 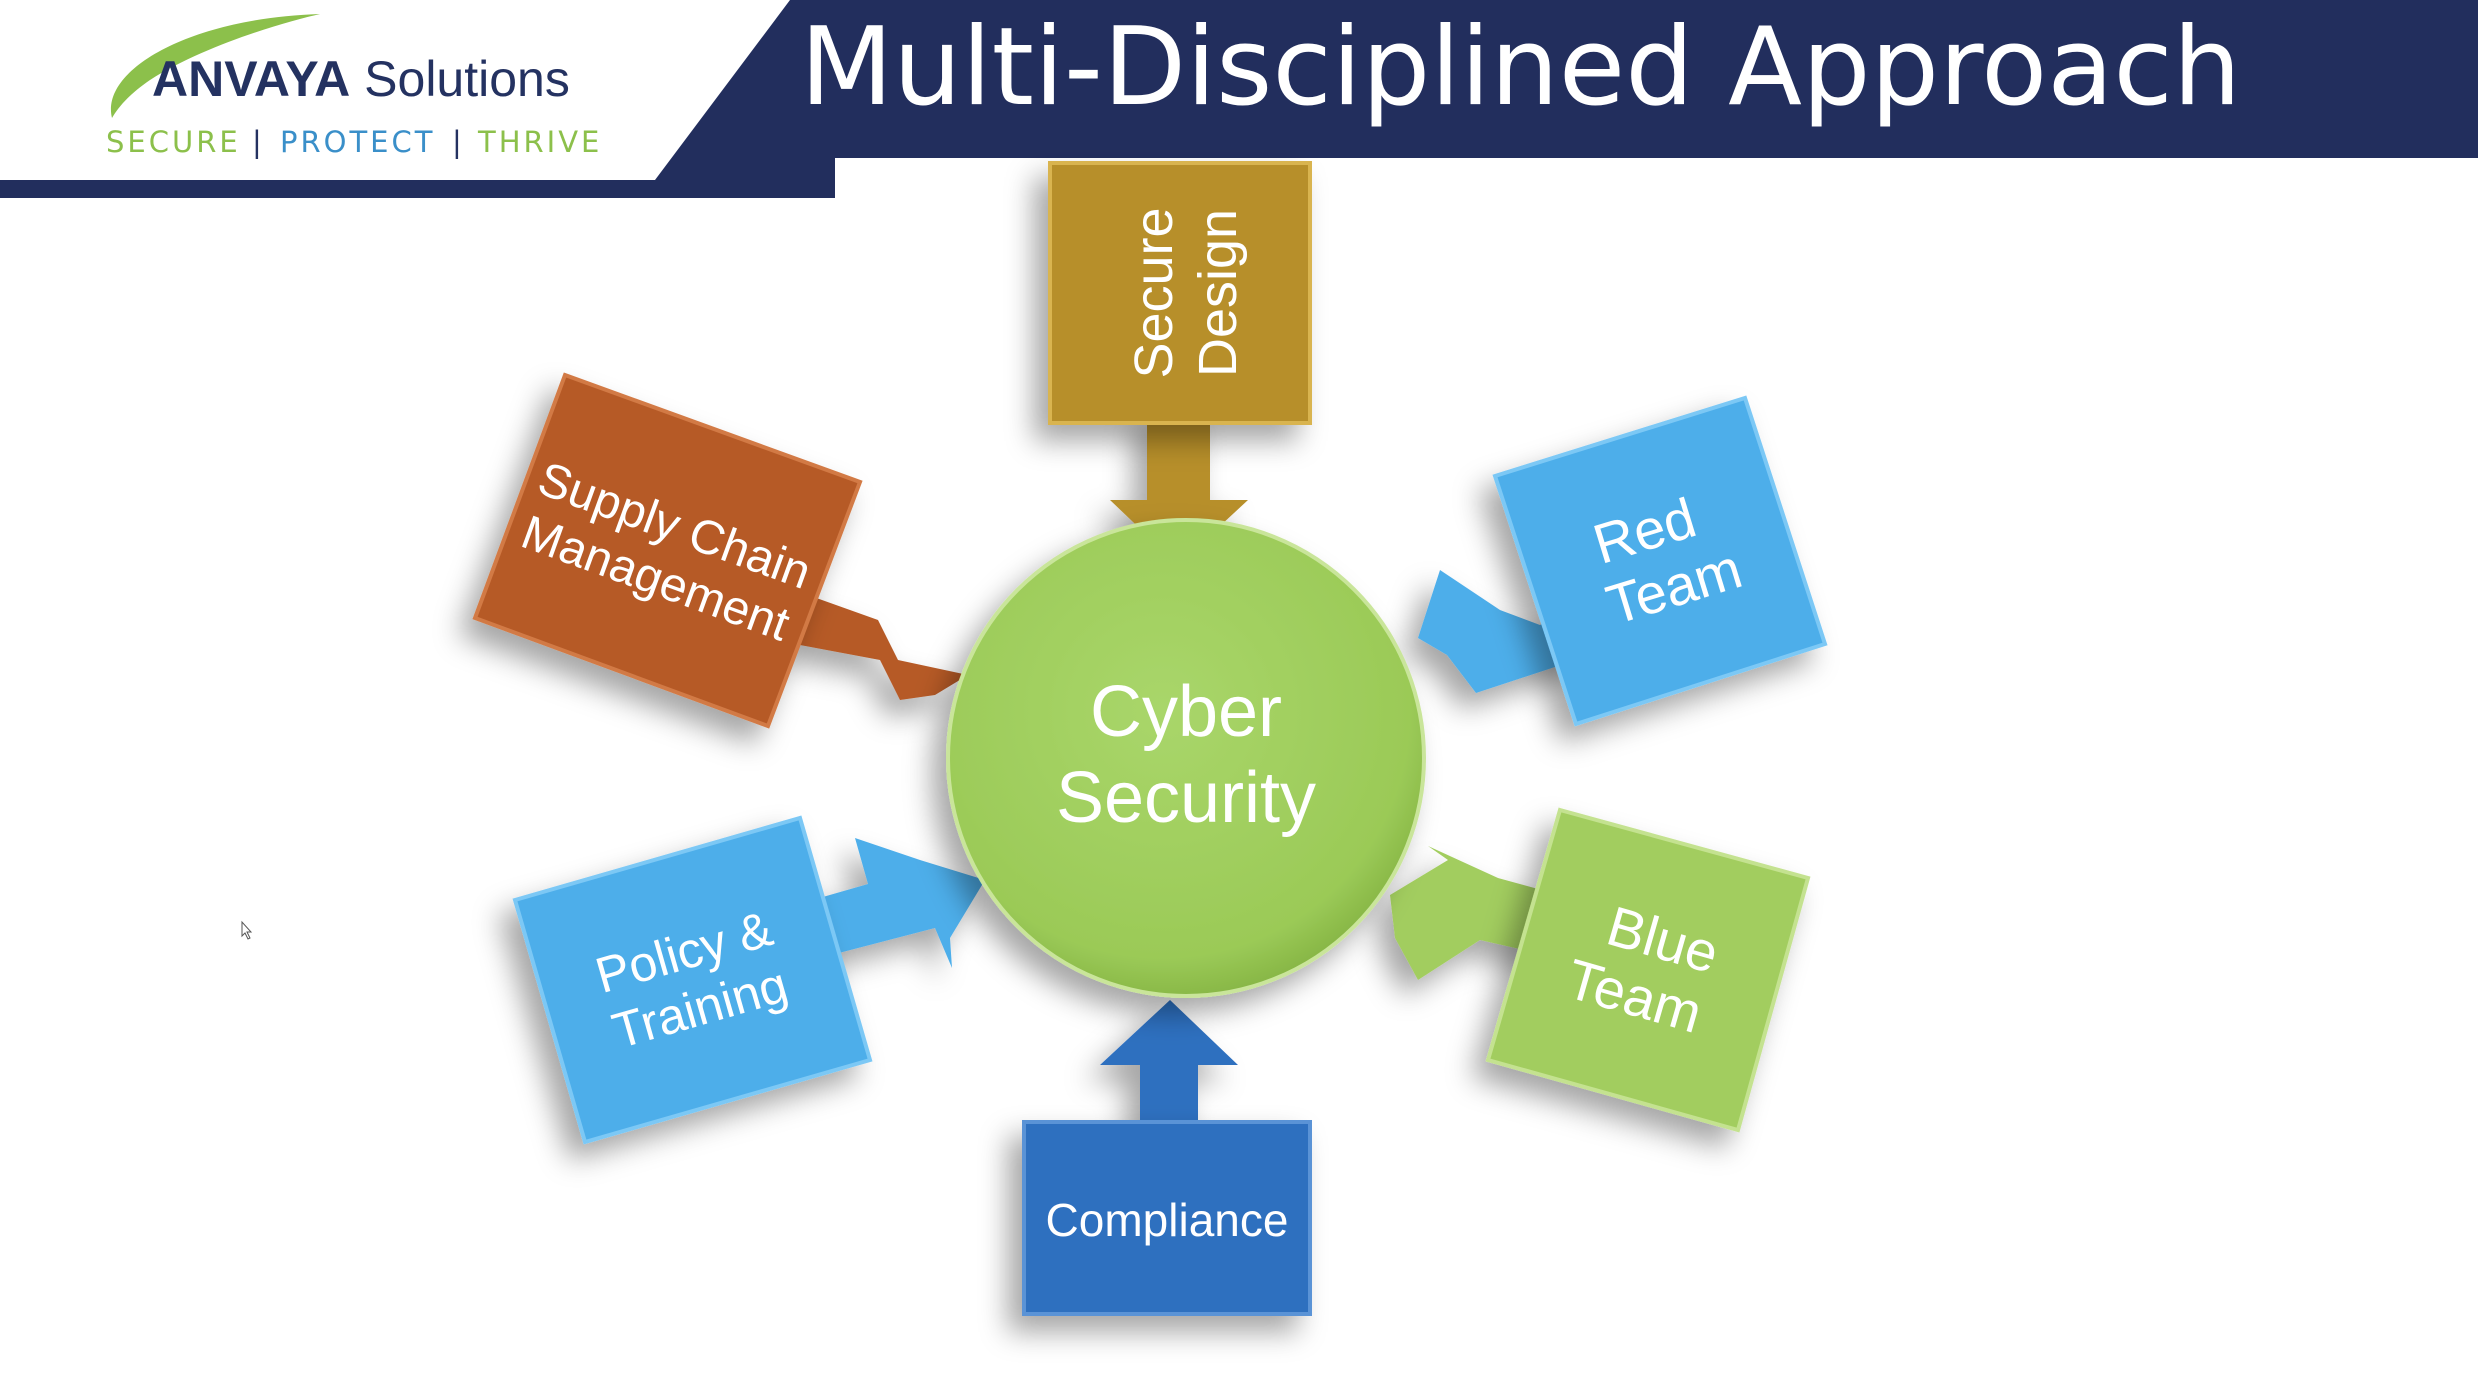 What do you see at coordinates (467, 79) in the screenshot?
I see `logo-name-light: Solutions` at bounding box center [467, 79].